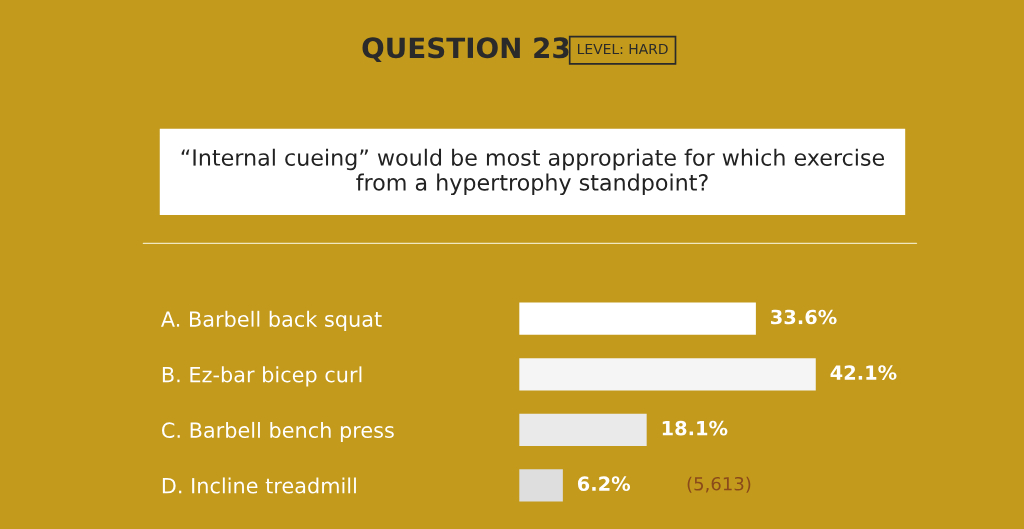 Image resolution: width=1024 pixels, height=529 pixels. What do you see at coordinates (278, 432) in the screenshot?
I see `y-tick-label: C. Barbell bench press` at bounding box center [278, 432].